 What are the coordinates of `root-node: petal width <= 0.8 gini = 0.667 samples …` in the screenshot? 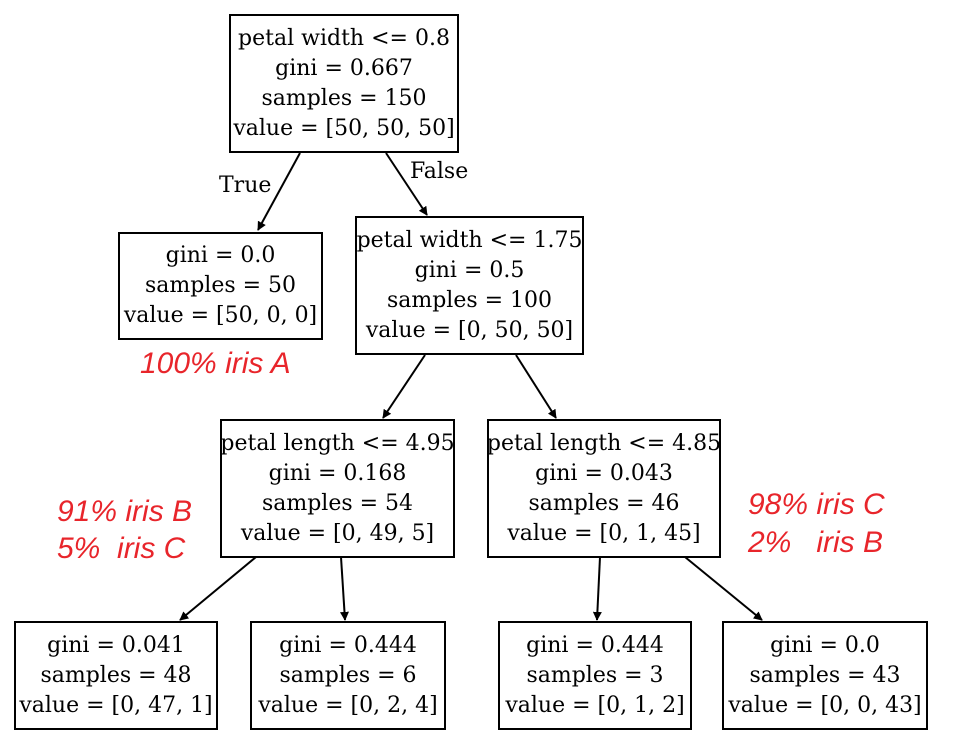 It's located at (344, 83).